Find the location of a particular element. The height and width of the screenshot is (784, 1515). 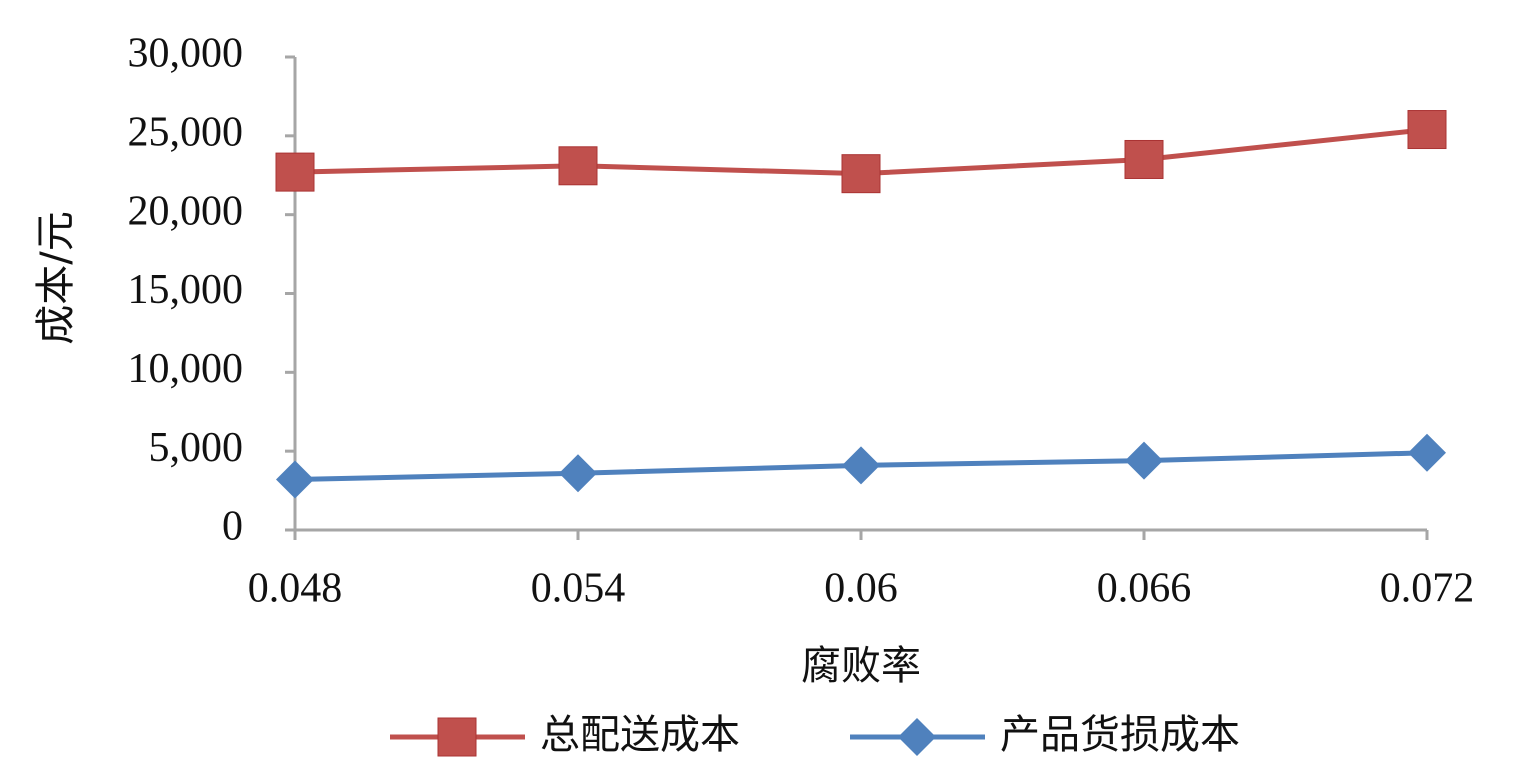

legend-label: 产品货损成本 is located at coordinates (1120, 735).